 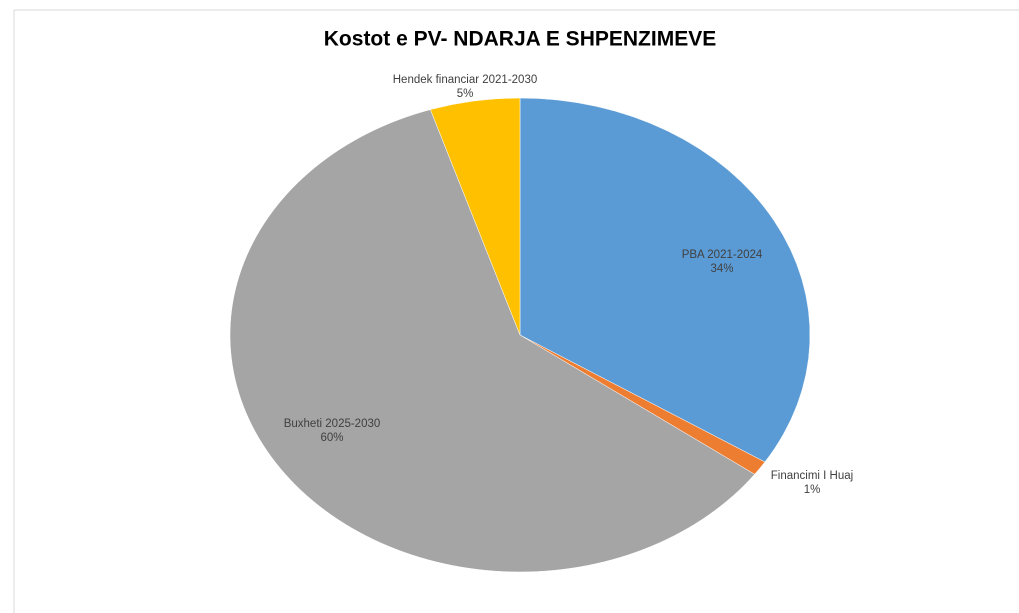 What do you see at coordinates (520, 39) in the screenshot?
I see `chart-title: Kostot e PV- NDARJA E SHPENZIMEVE` at bounding box center [520, 39].